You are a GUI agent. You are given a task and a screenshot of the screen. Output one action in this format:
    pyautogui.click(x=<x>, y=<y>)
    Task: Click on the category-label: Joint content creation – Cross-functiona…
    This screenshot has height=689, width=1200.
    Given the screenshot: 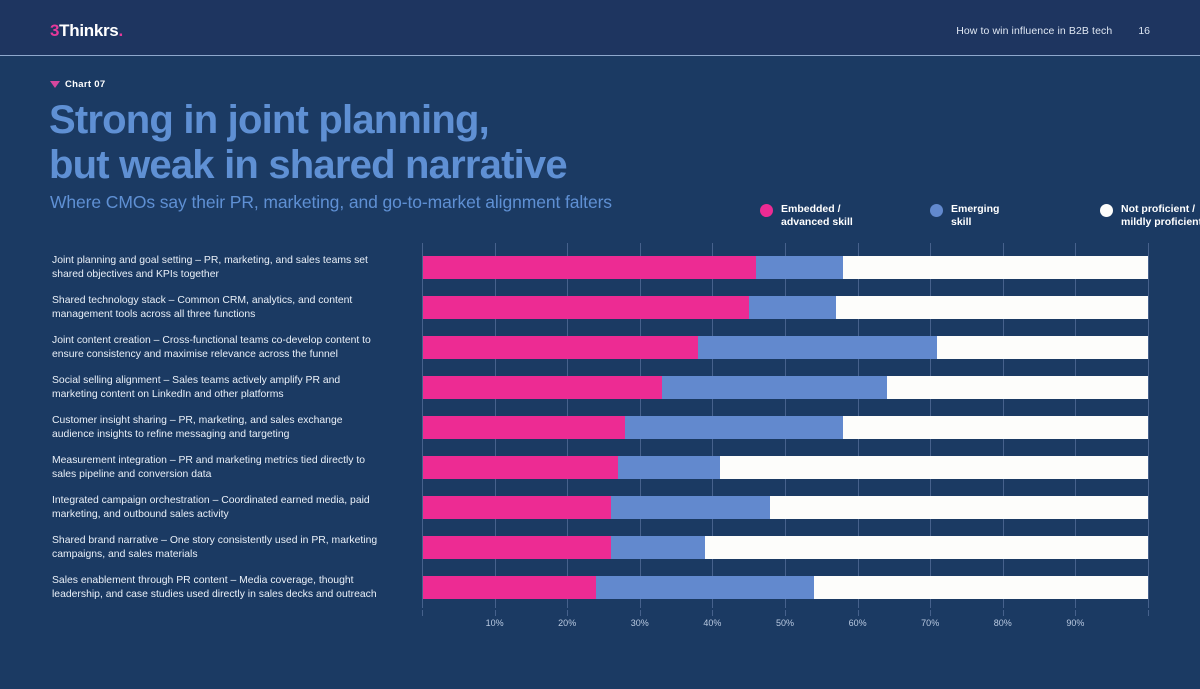 What is the action you would take?
    pyautogui.click(x=211, y=347)
    